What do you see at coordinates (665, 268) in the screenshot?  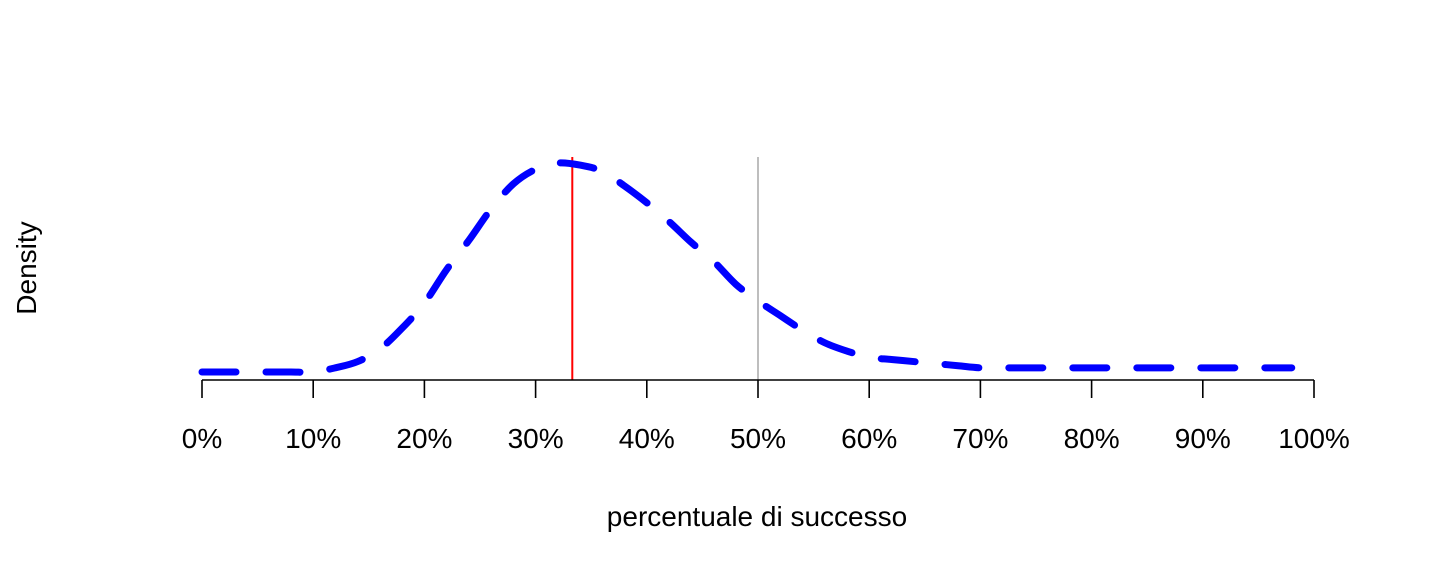 I see `reference-lines` at bounding box center [665, 268].